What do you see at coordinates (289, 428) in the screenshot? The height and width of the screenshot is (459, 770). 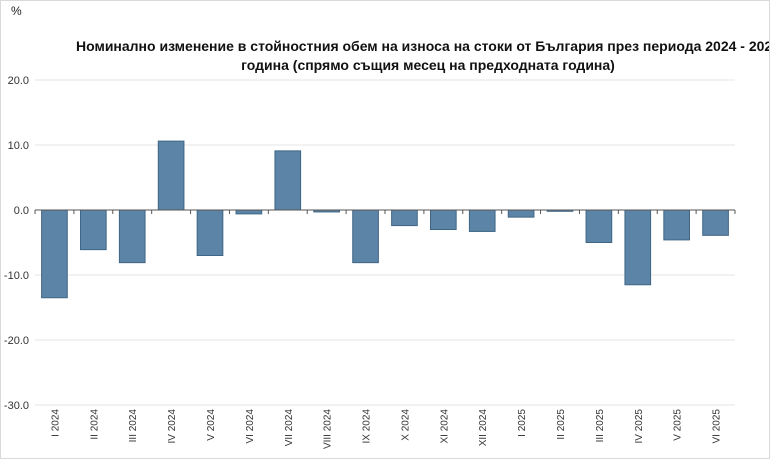 I see `x-tick-label: VII 2024` at bounding box center [289, 428].